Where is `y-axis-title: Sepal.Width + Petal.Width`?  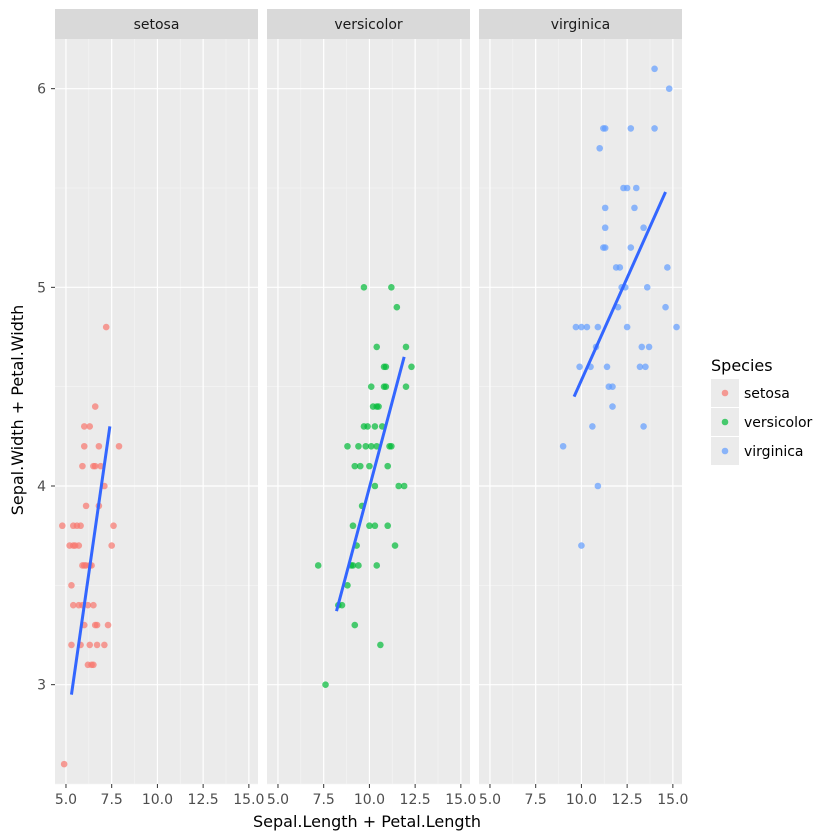 y-axis-title: Sepal.Width + Petal.Width is located at coordinates (17, 410).